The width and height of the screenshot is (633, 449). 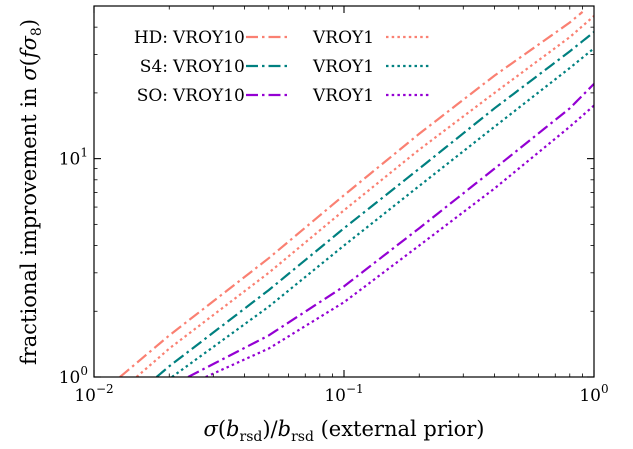 What do you see at coordinates (93, 394) in the screenshot?
I see `x-tick-label: 10⁻²` at bounding box center [93, 394].